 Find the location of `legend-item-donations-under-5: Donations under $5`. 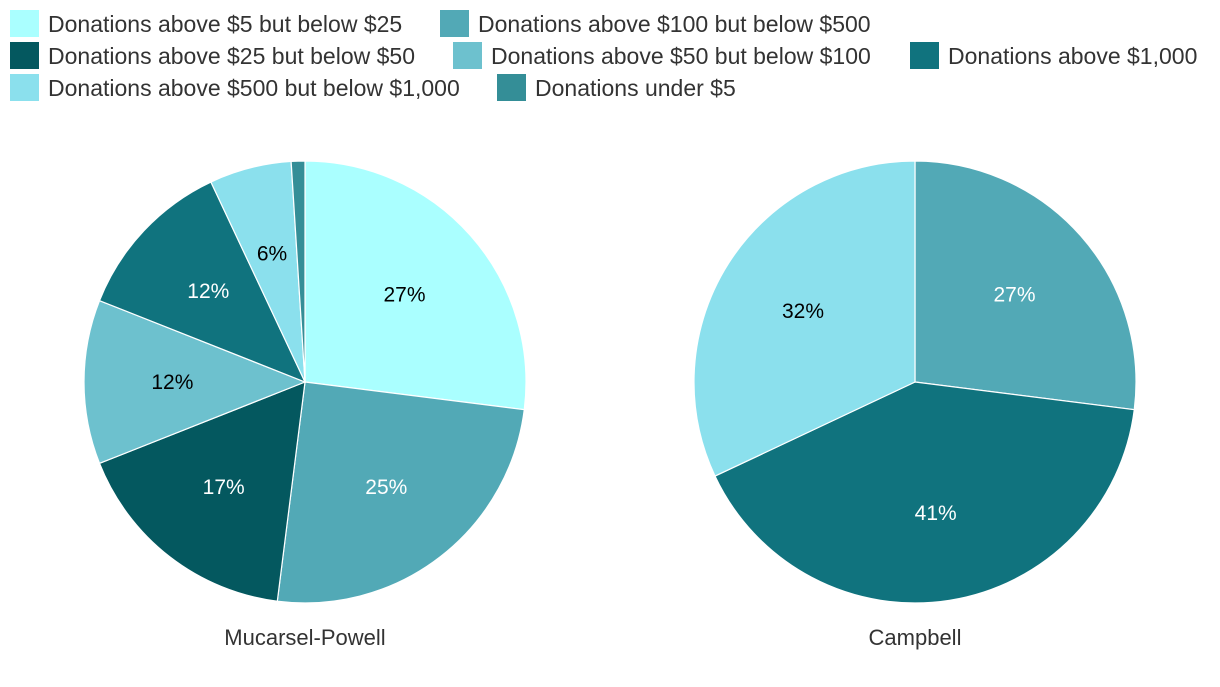

legend-item-donations-under-5: Donations under $5 is located at coordinates (616, 87).